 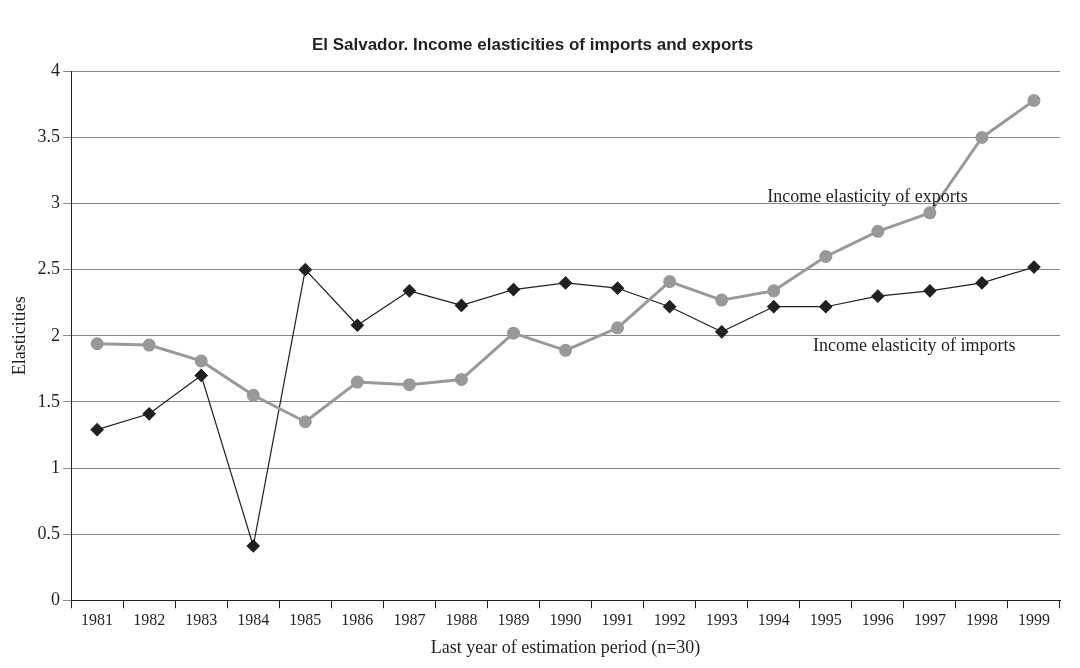 What do you see at coordinates (253, 619) in the screenshot?
I see `x-tick-label: 1984` at bounding box center [253, 619].